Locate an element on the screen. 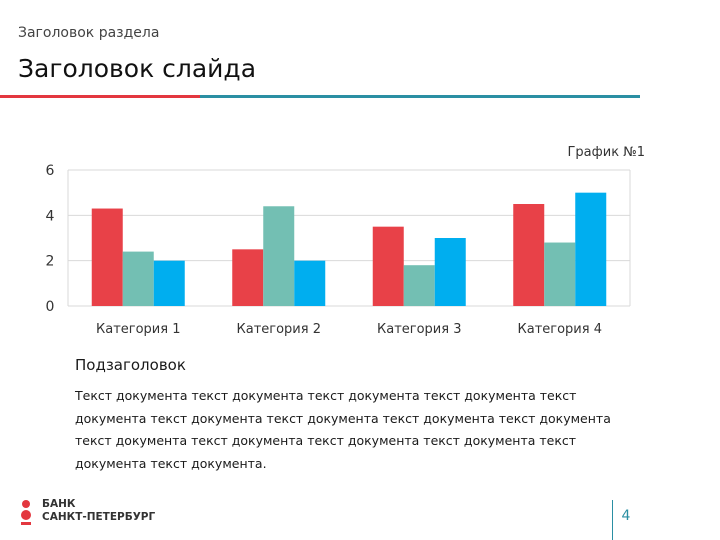 The width and height of the screenshot is (720, 540). bank-logo: БАНК САНКТ-ПЕТЕРБУРГ is located at coordinates (88, 513).